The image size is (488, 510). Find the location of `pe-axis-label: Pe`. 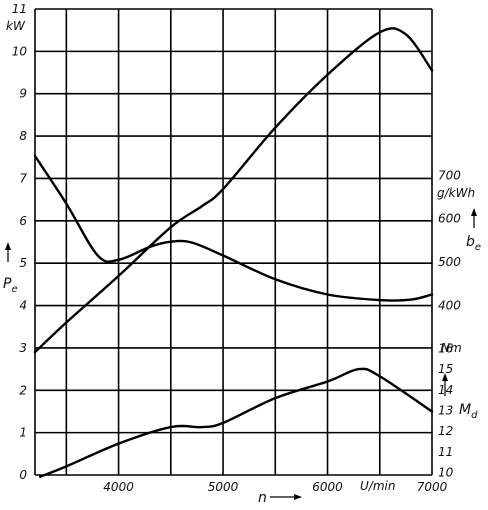

pe-axis-label: Pe is located at coordinates (10, 268).